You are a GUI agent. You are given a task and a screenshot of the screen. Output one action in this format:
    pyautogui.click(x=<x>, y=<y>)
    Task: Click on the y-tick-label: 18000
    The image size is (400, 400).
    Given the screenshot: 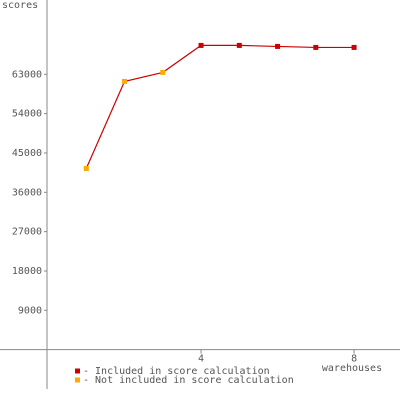 What is the action you would take?
    pyautogui.click(x=27, y=271)
    